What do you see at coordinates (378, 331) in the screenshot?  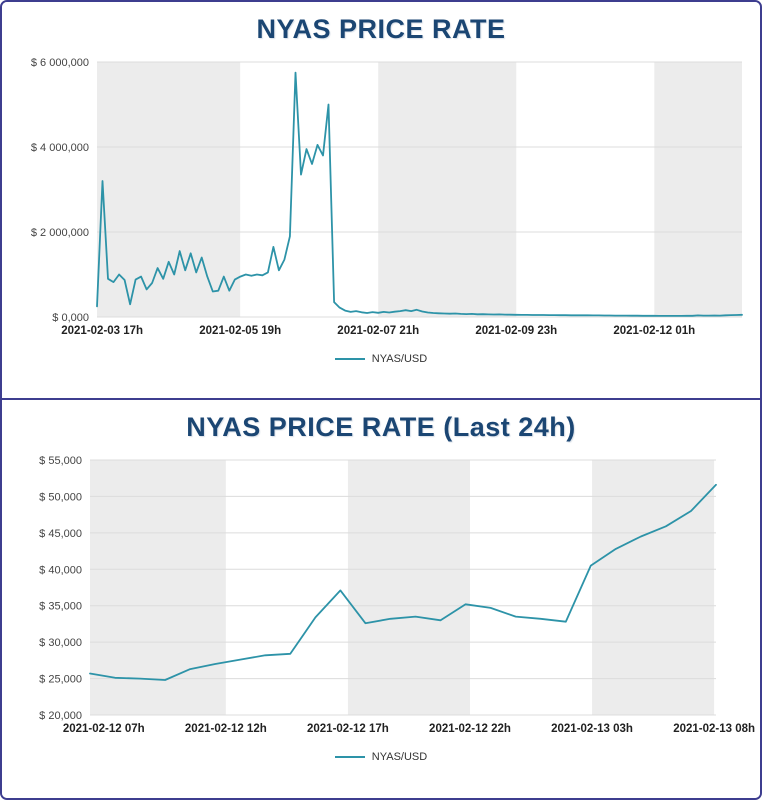 I see `x-tick-label: 2021-02-07 21h` at bounding box center [378, 331].